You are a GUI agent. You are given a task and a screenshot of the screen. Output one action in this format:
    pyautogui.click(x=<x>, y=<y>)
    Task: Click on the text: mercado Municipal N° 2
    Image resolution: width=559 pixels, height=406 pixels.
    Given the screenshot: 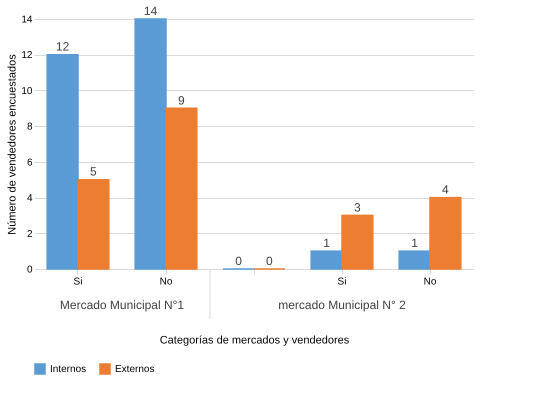 What is the action you would take?
    pyautogui.click(x=342, y=305)
    